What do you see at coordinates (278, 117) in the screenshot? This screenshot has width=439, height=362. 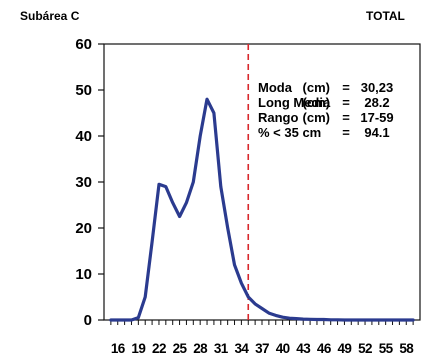 I see `stat-label: Rango` at bounding box center [278, 117].